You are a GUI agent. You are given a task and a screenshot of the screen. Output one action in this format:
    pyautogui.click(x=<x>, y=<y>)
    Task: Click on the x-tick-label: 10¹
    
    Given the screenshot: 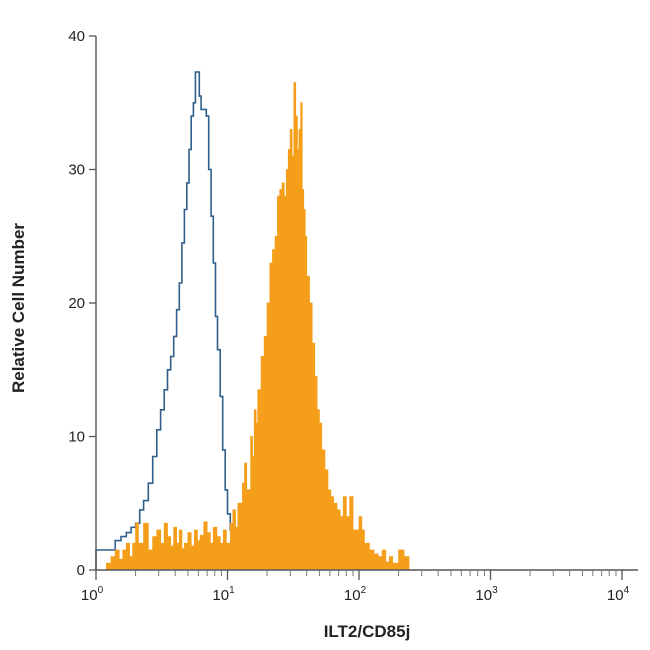 What is the action you would take?
    pyautogui.click(x=223, y=594)
    